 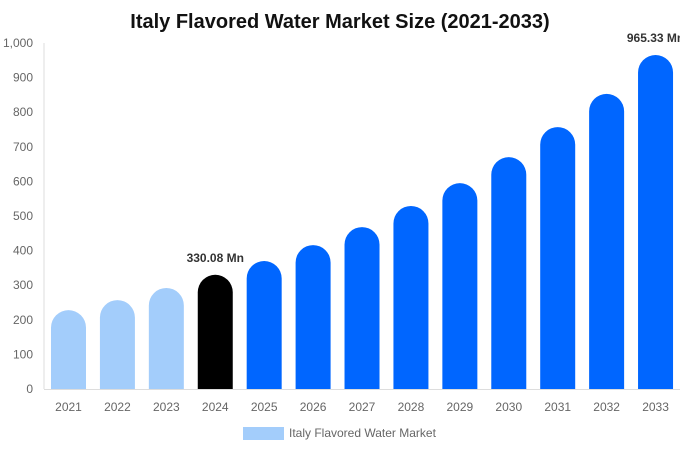 I want to click on bar-2030, so click(x=509, y=273).